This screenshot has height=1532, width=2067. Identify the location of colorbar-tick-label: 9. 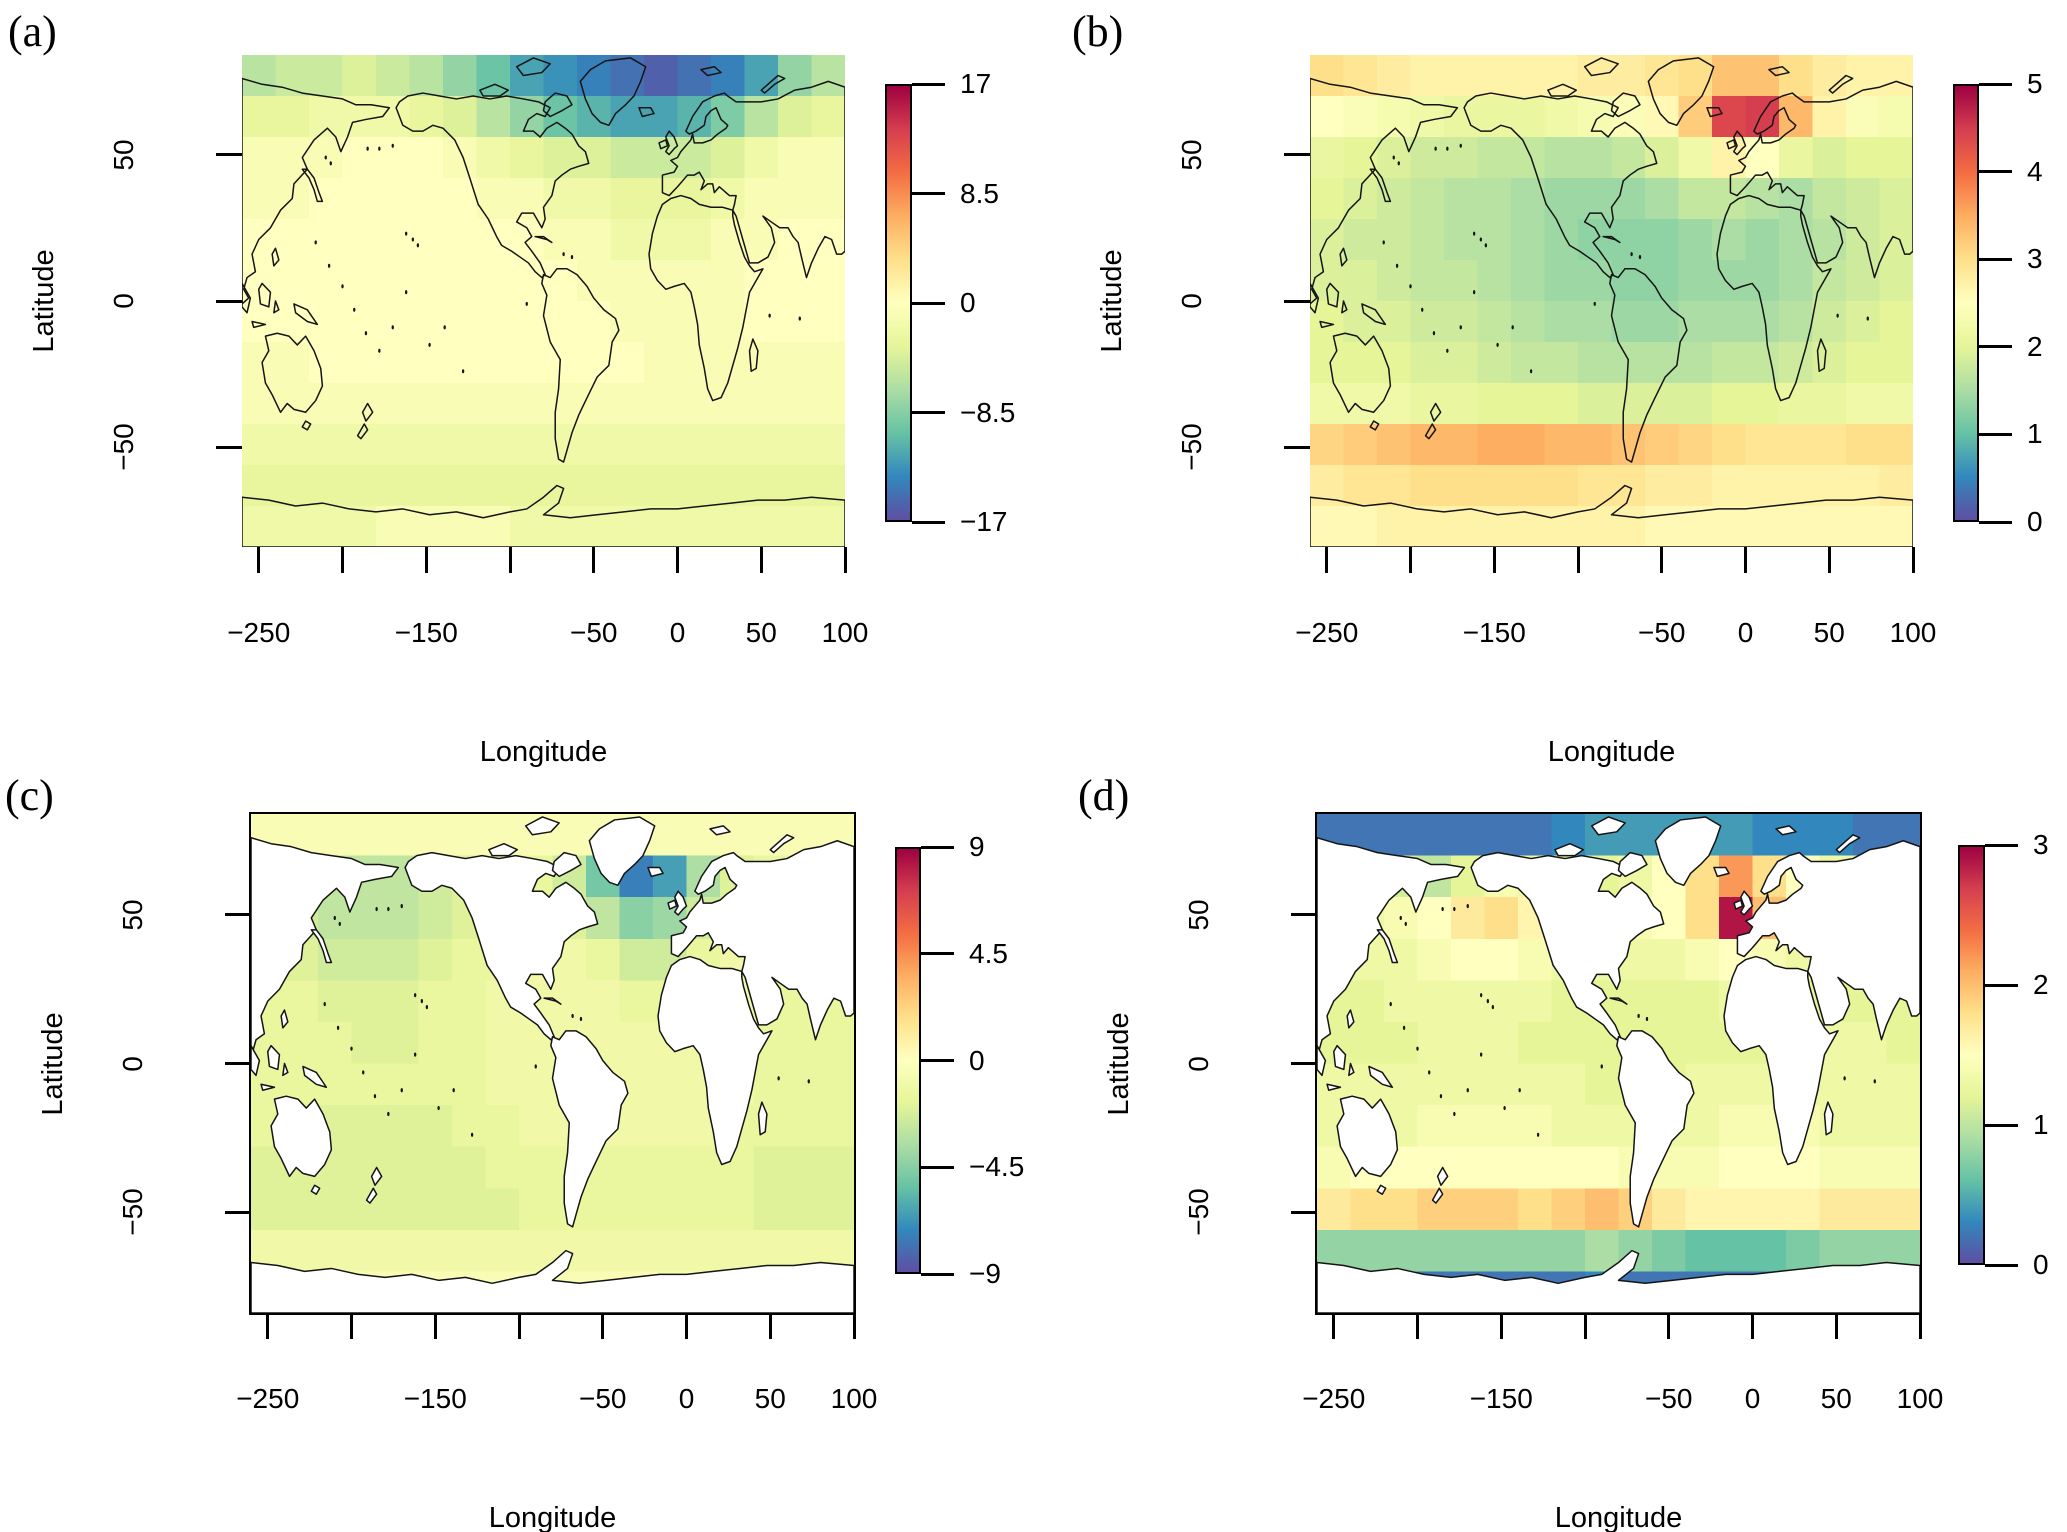
(977, 846).